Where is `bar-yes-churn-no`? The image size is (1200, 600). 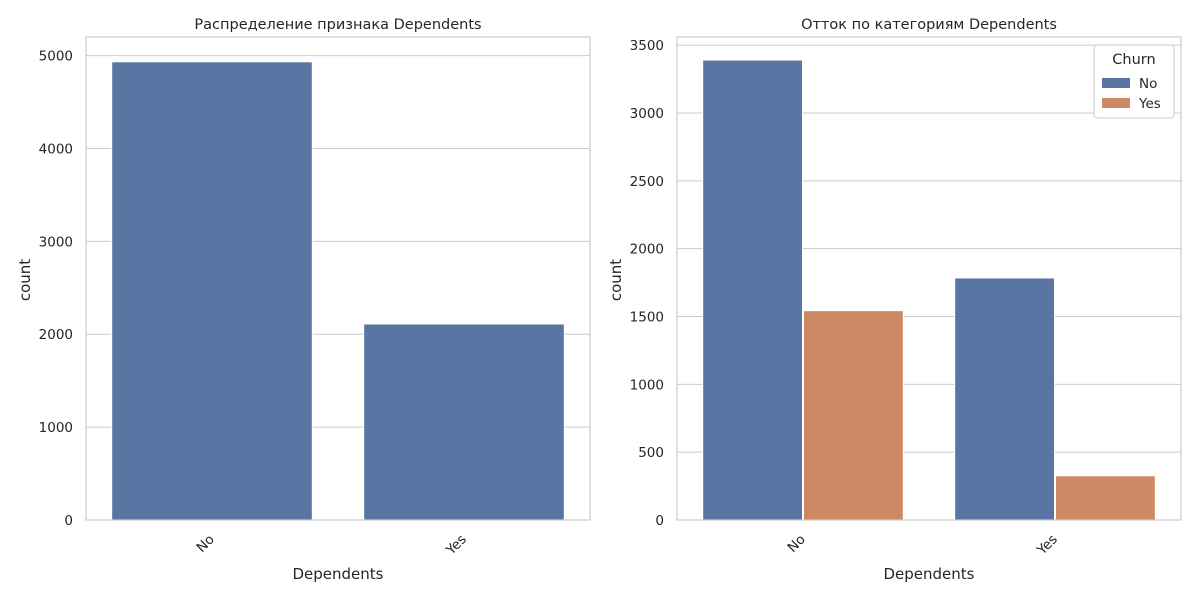
bar-yes-churn-no is located at coordinates (1005, 399).